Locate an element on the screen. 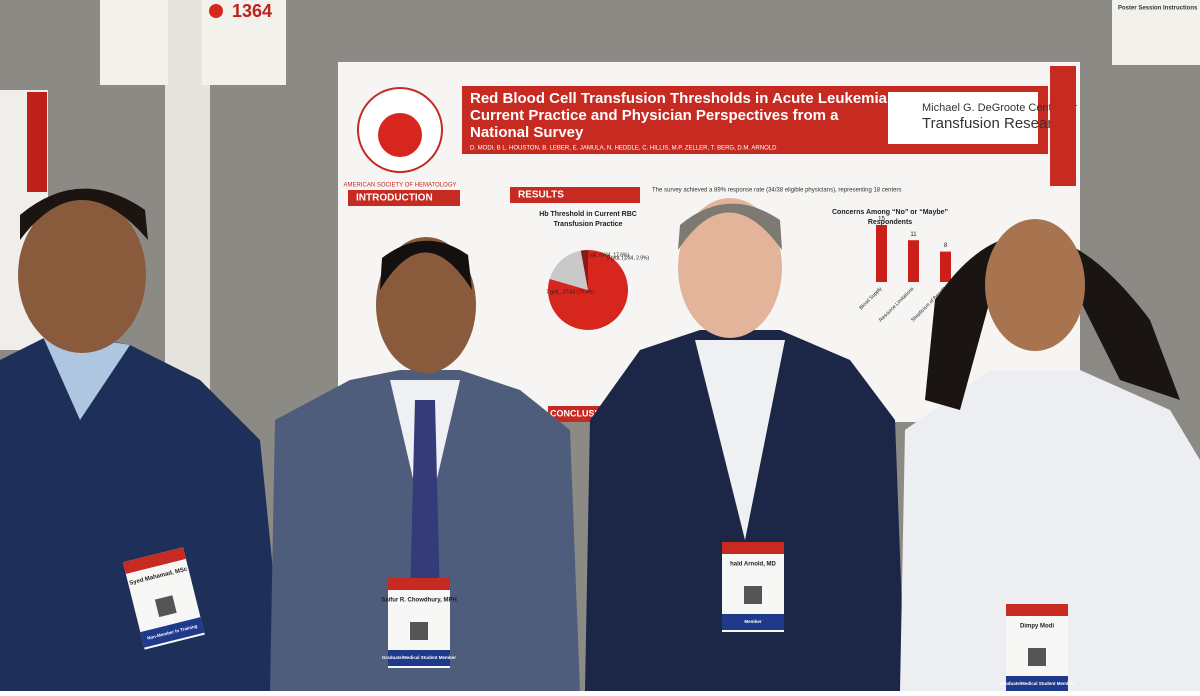  pie-label: 9 g/dL (1/34, 2.9%) is located at coordinates (628, 258).